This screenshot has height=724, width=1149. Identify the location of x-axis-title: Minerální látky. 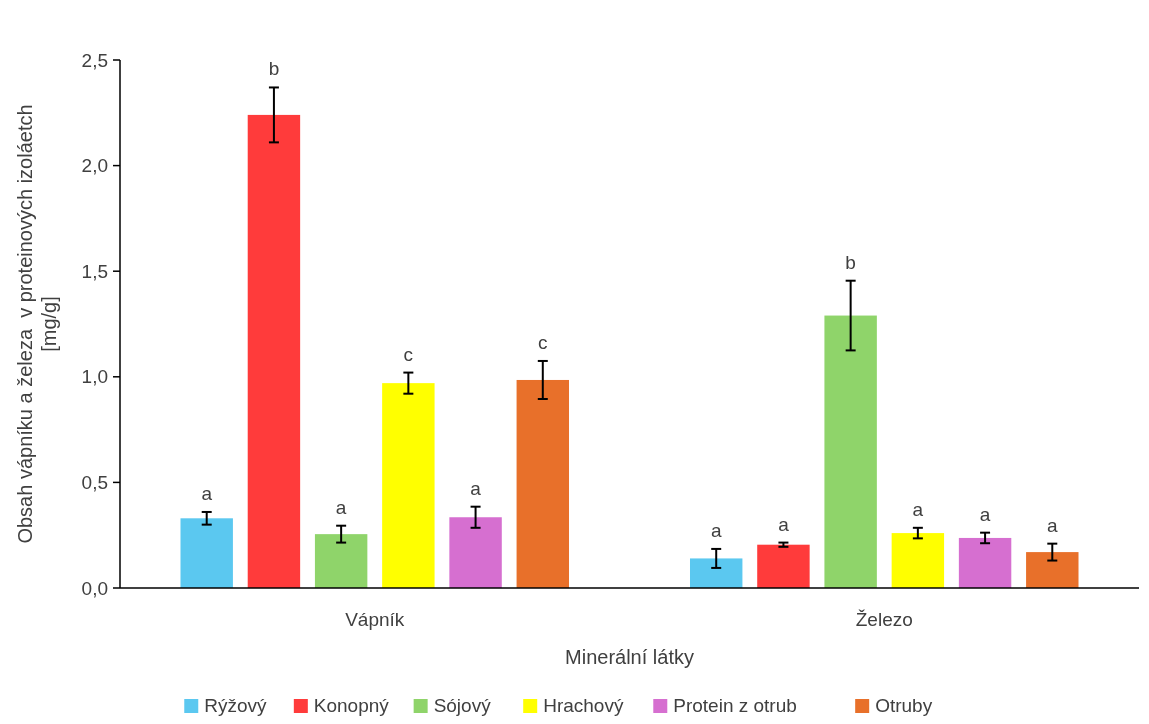
(629, 657).